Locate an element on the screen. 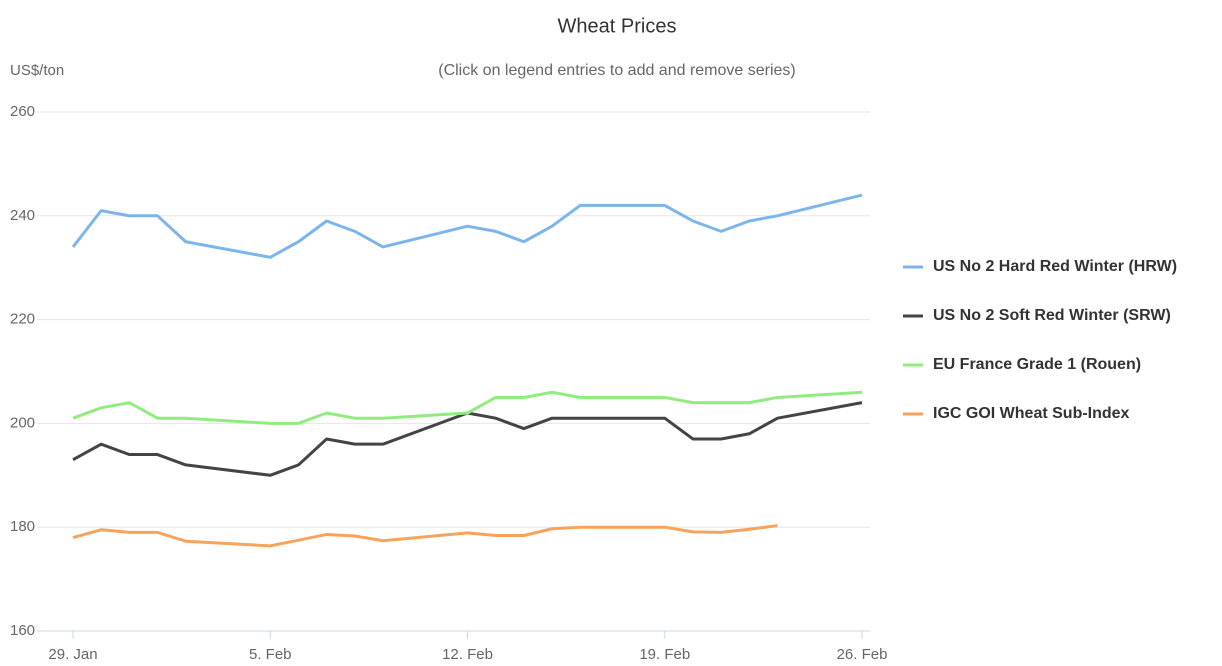 This screenshot has width=1222, height=666. y-tick-label: 160 is located at coordinates (22, 630).